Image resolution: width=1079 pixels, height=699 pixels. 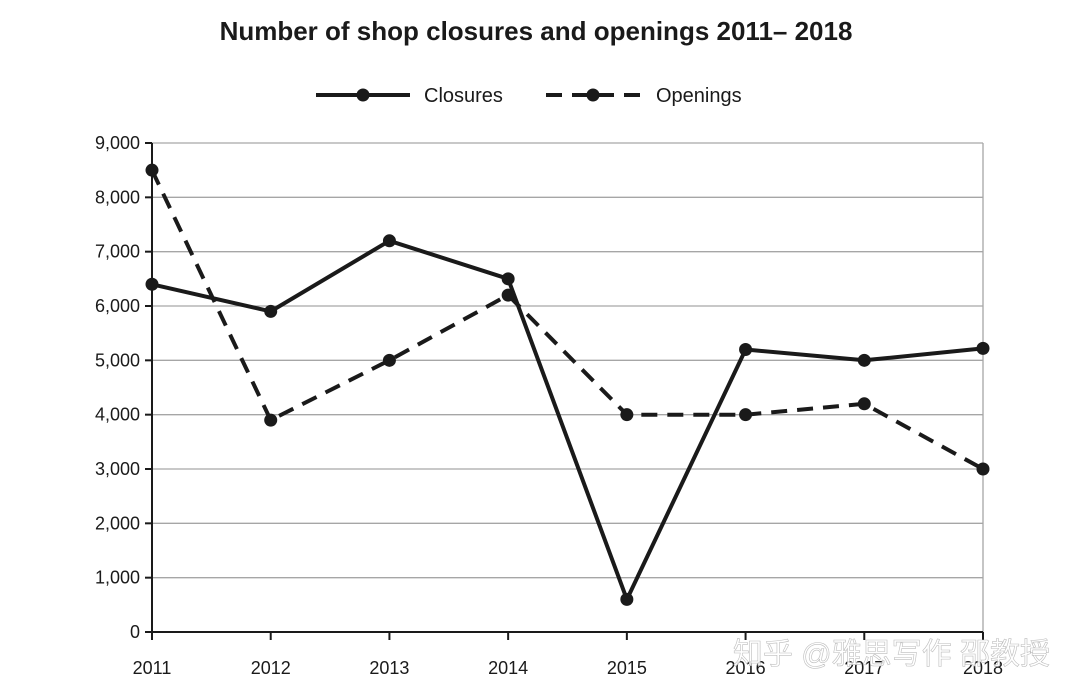 I want to click on legend: Closures Openings, so click(x=529, y=96).